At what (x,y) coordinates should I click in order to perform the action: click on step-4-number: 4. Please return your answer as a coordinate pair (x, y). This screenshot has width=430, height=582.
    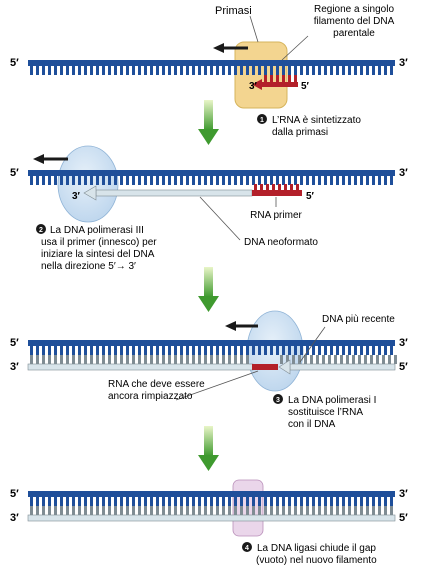
    Looking at the image, I should click on (247, 548).